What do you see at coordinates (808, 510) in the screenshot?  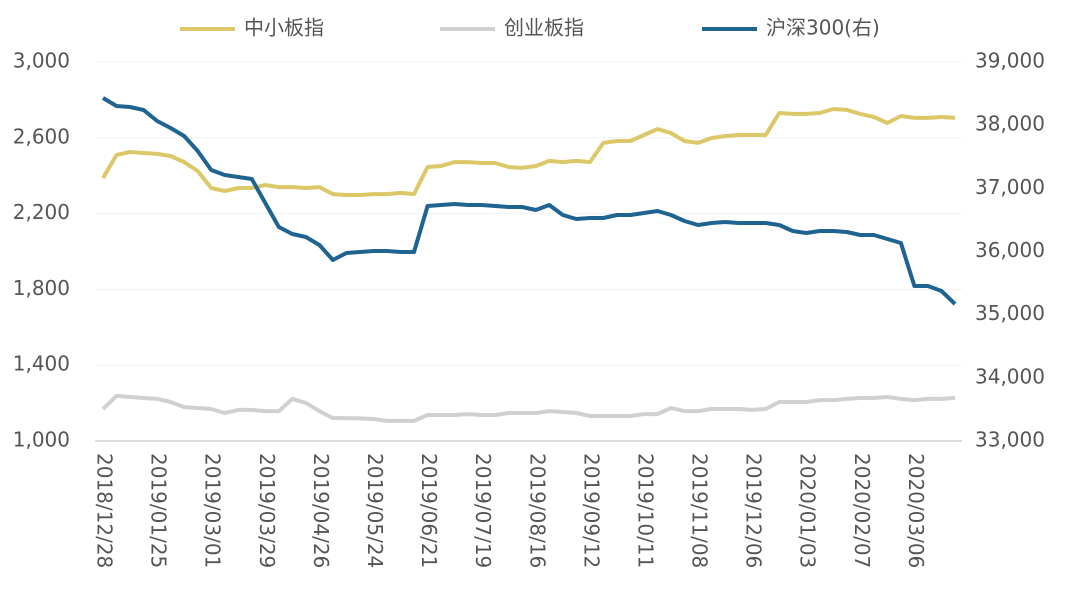 I see `x-tick-label: 2020/01/03` at bounding box center [808, 510].